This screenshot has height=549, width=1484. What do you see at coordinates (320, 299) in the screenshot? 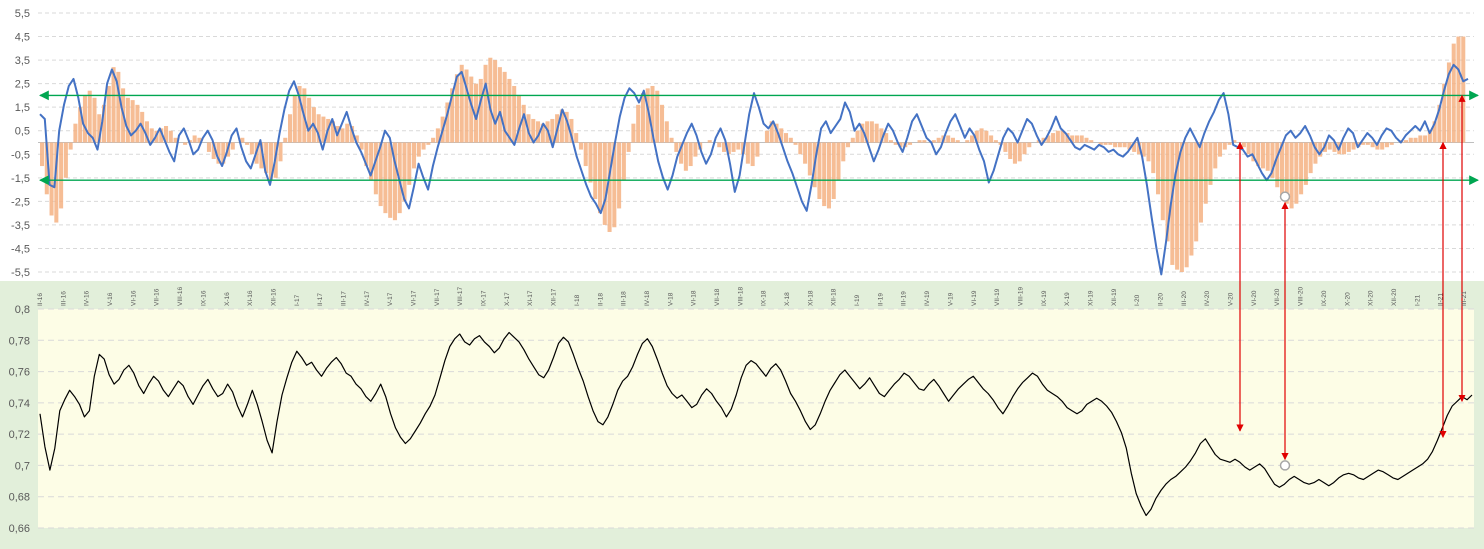
I see `x-tick-label: II-17` at bounding box center [320, 299].